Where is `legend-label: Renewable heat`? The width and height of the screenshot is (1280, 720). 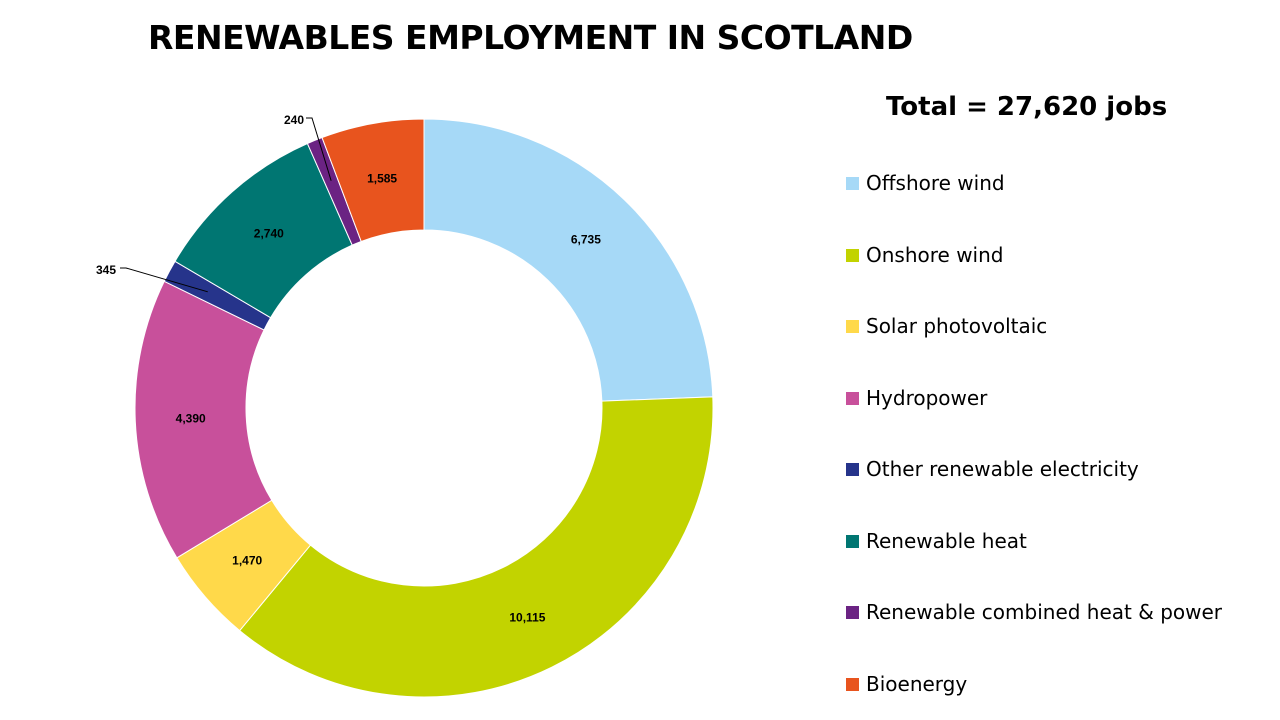 legend-label: Renewable heat is located at coordinates (946, 540).